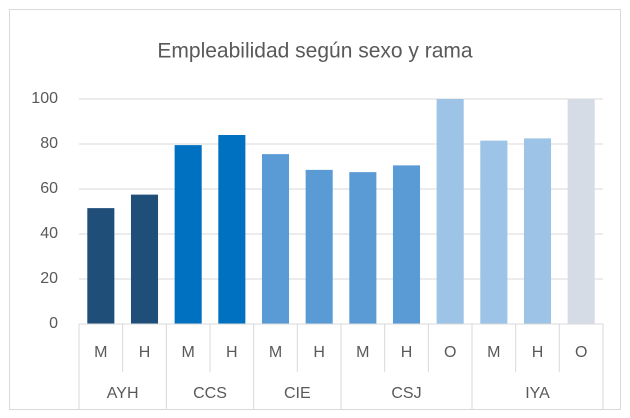 The height and width of the screenshot is (418, 630). I want to click on chart-title: Empleabilidad según sexo y rama, so click(314, 51).